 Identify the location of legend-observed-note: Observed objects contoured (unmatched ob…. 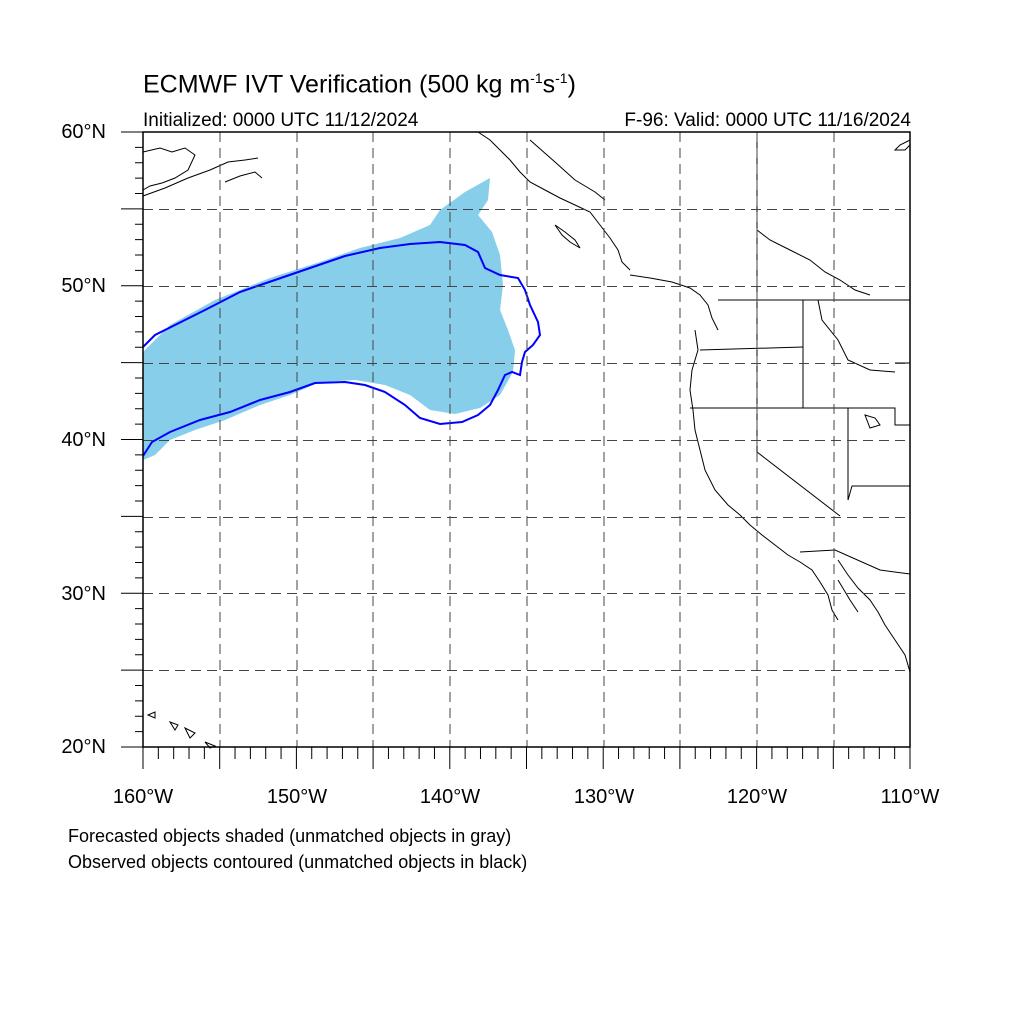
(298, 862).